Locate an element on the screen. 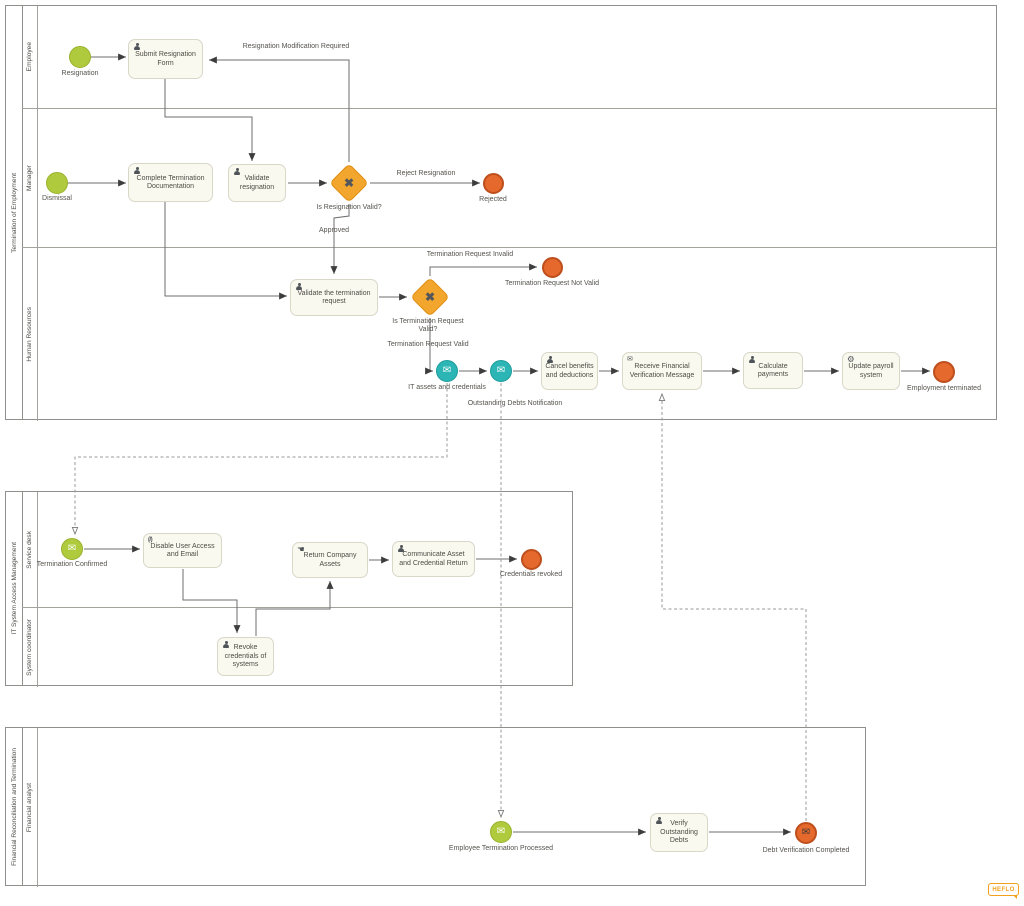  lane-system-coordinator: System coordinator is located at coordinates (297, 647).